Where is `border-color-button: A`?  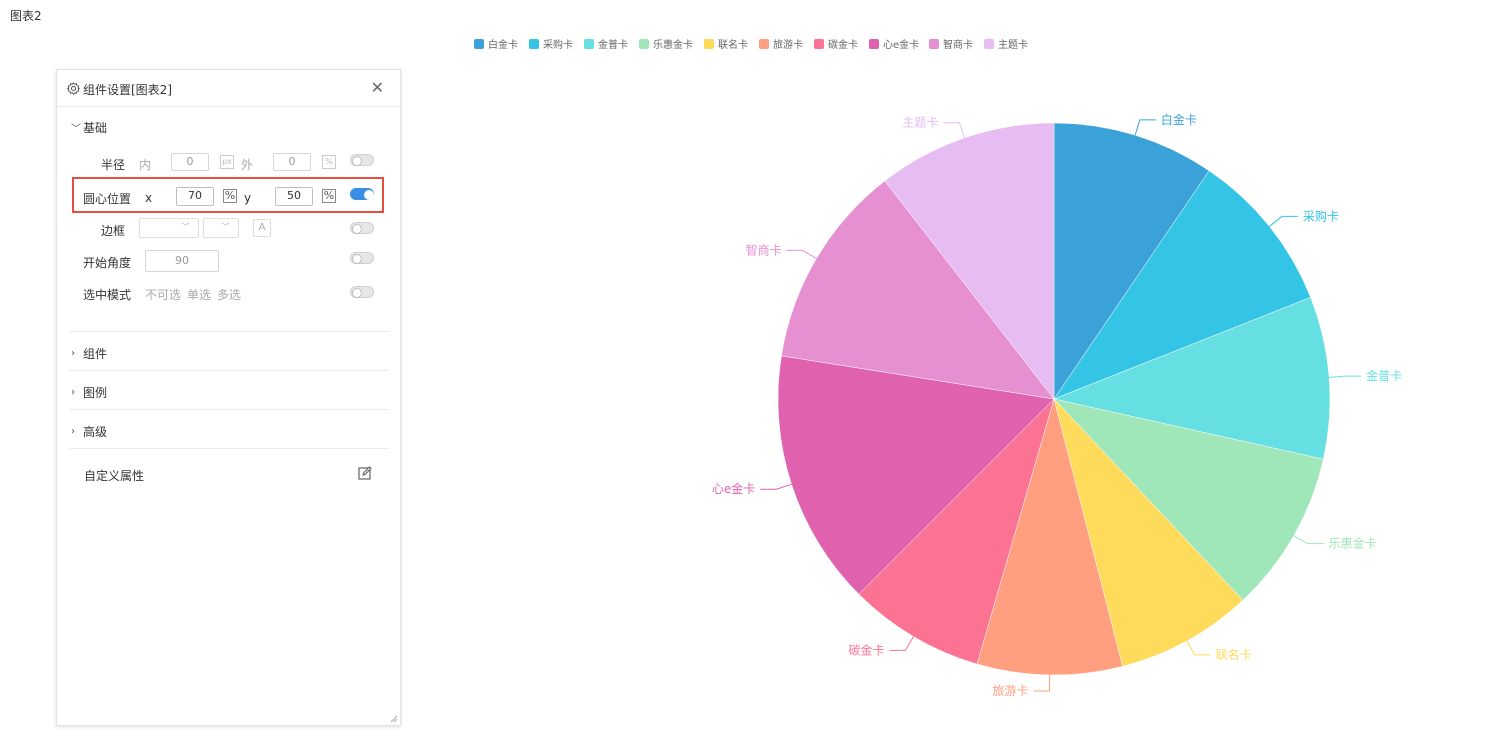 border-color-button: A is located at coordinates (262, 228).